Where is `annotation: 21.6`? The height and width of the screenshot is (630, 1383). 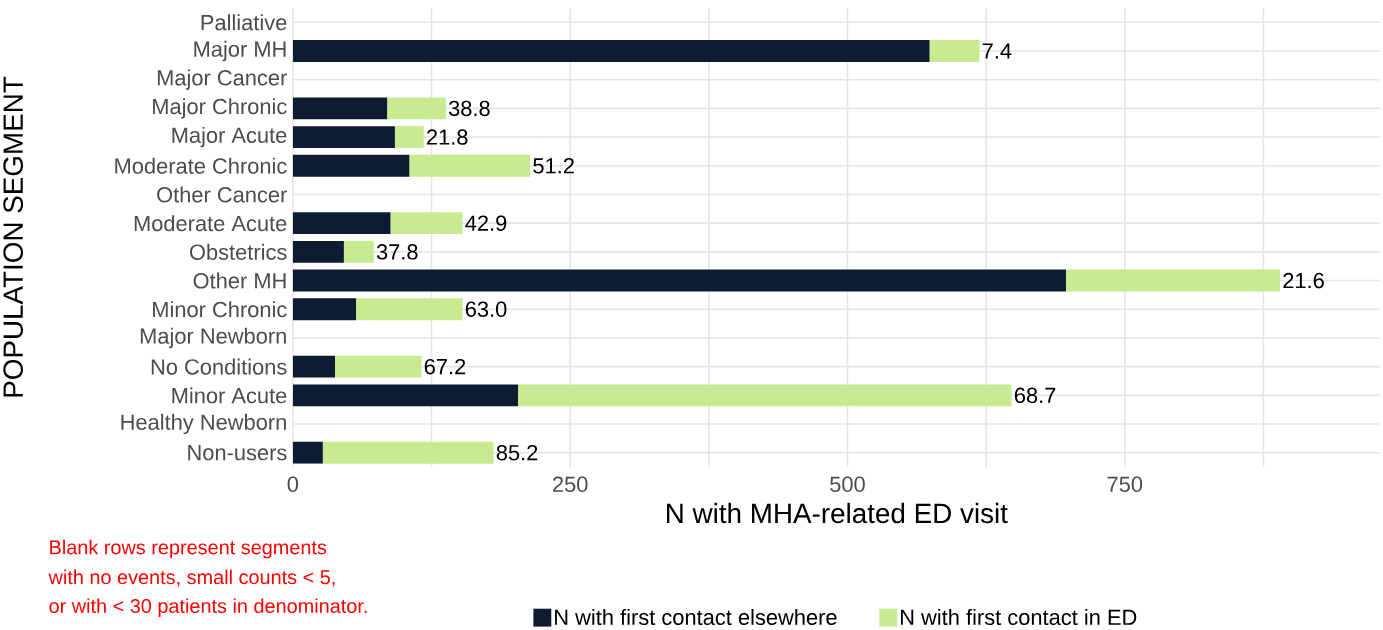 annotation: 21.6 is located at coordinates (1303, 280).